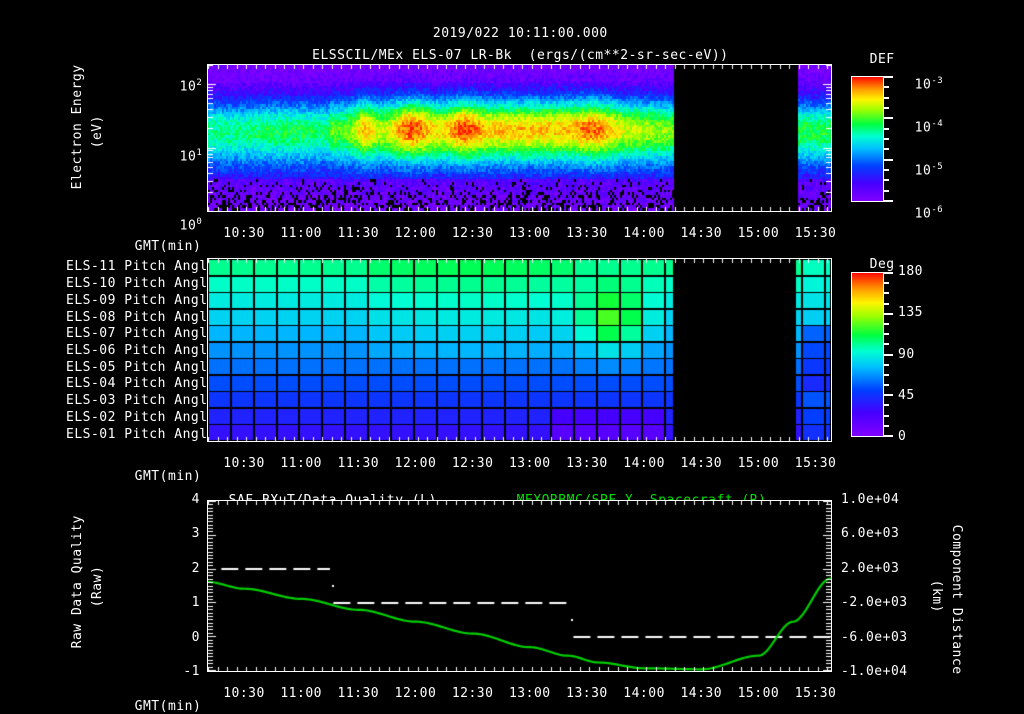  Describe the element at coordinates (902, 436) in the screenshot. I see `deg-tick-label: 0` at that location.